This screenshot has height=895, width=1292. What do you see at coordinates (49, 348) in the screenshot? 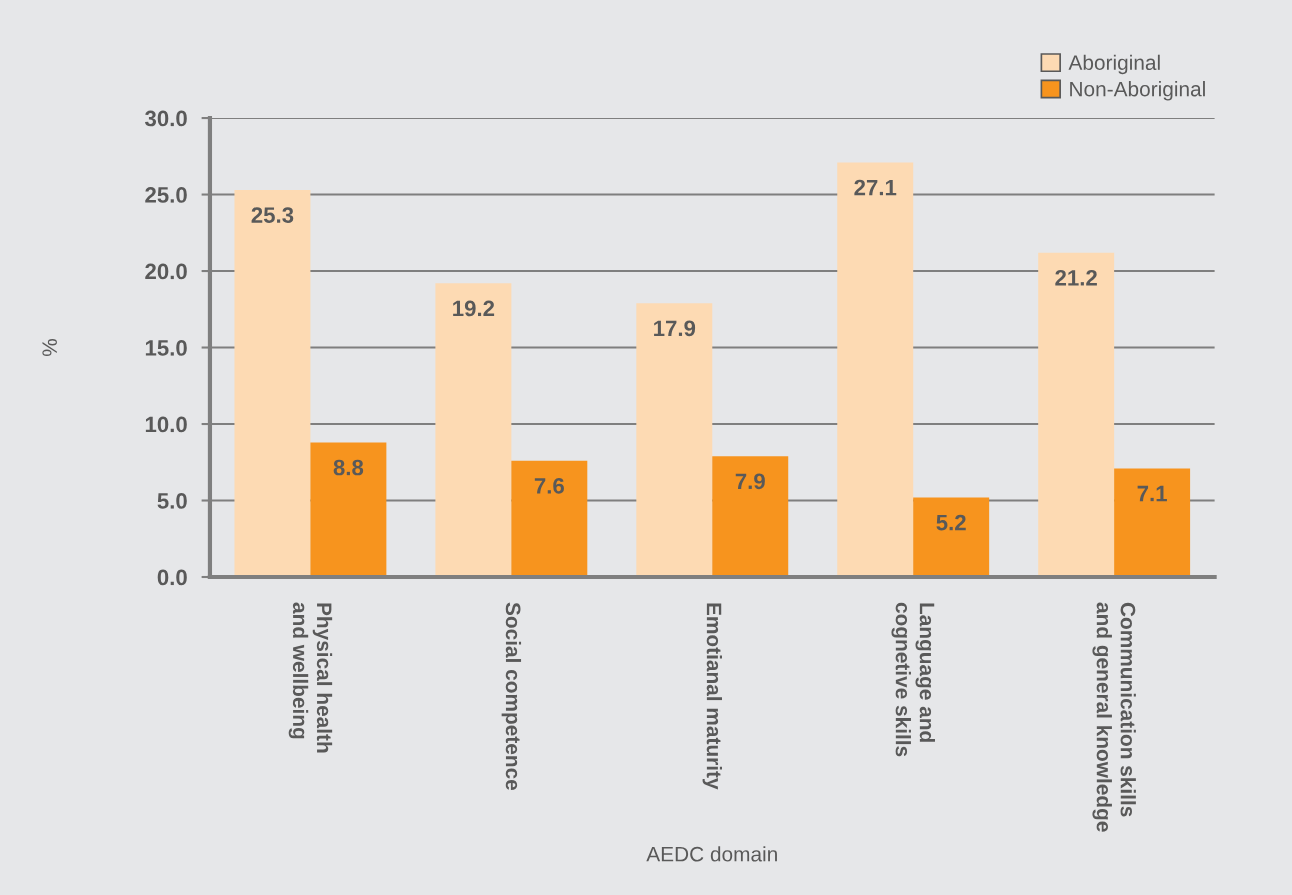
I see `y-axis-title: %` at bounding box center [49, 348].